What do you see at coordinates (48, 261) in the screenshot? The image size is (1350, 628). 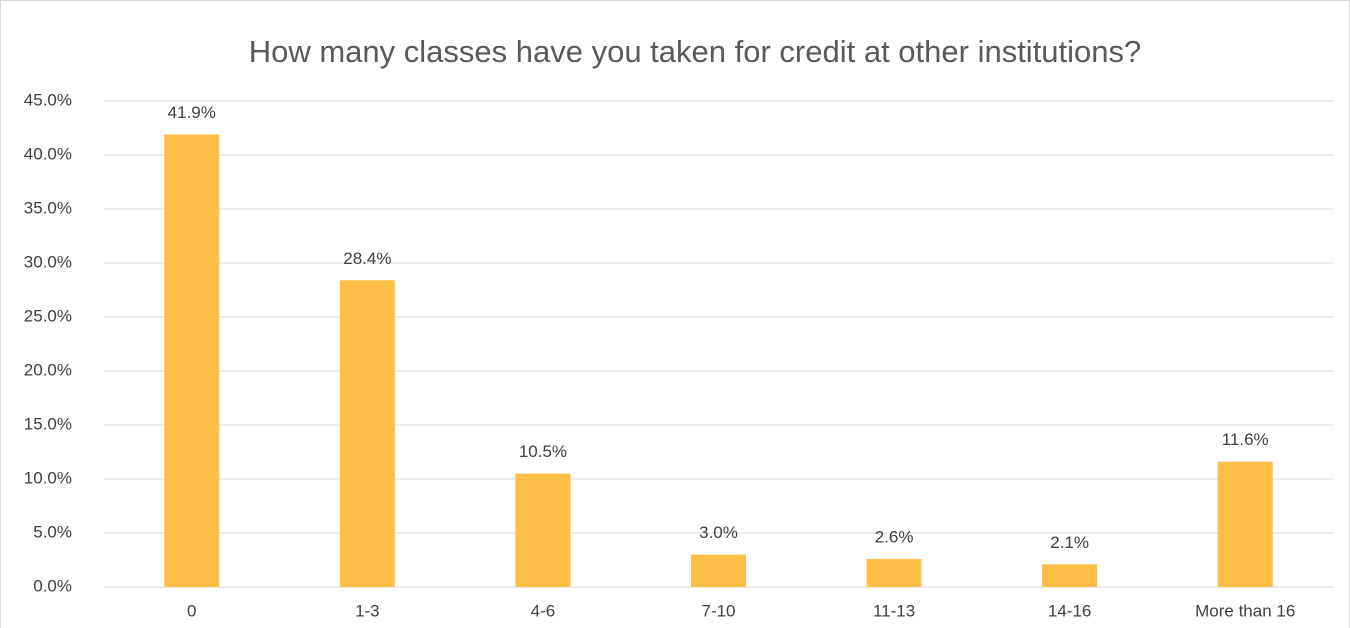 I see `y-tick-label: 30.0%` at bounding box center [48, 261].